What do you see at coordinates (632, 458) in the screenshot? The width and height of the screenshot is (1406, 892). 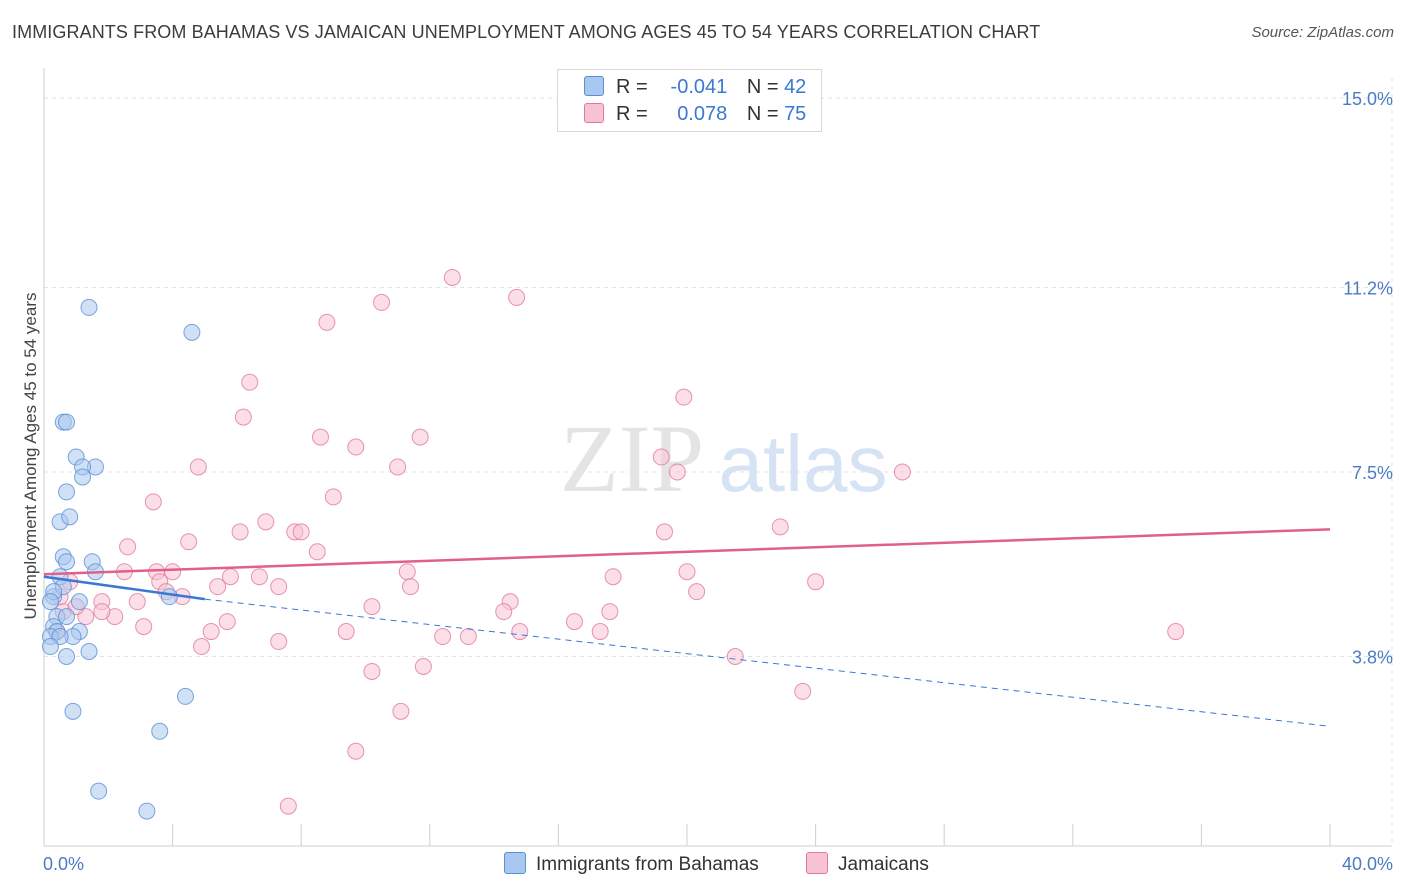 I see `watermark-zip: ZIP` at bounding box center [632, 458].